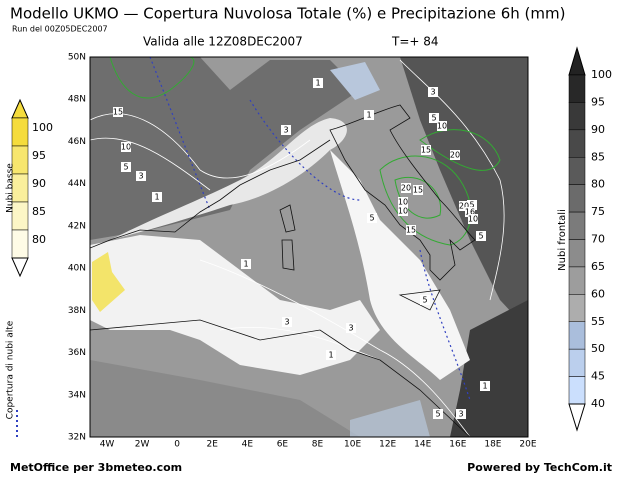 The width and height of the screenshot is (621, 480). I want to click on scale-tick: 70, so click(598, 239).